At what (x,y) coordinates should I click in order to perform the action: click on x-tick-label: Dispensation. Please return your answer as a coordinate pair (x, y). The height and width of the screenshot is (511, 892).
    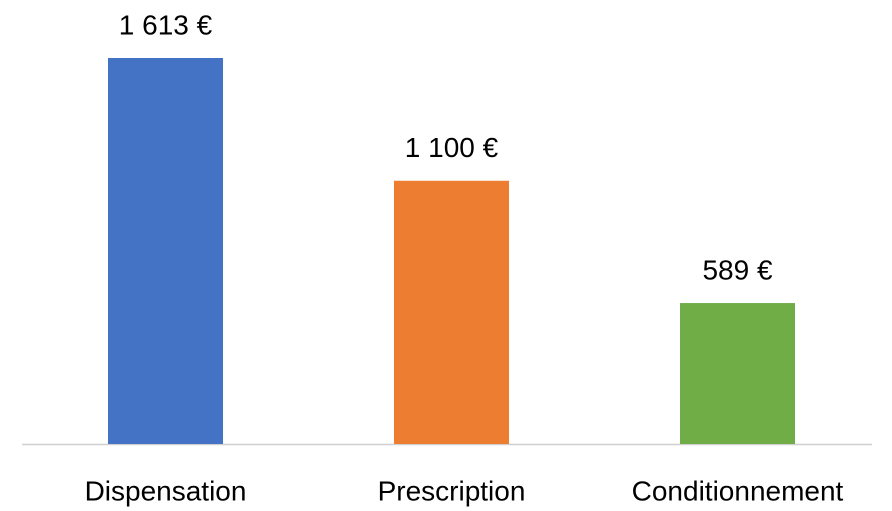
    Looking at the image, I should click on (166, 490).